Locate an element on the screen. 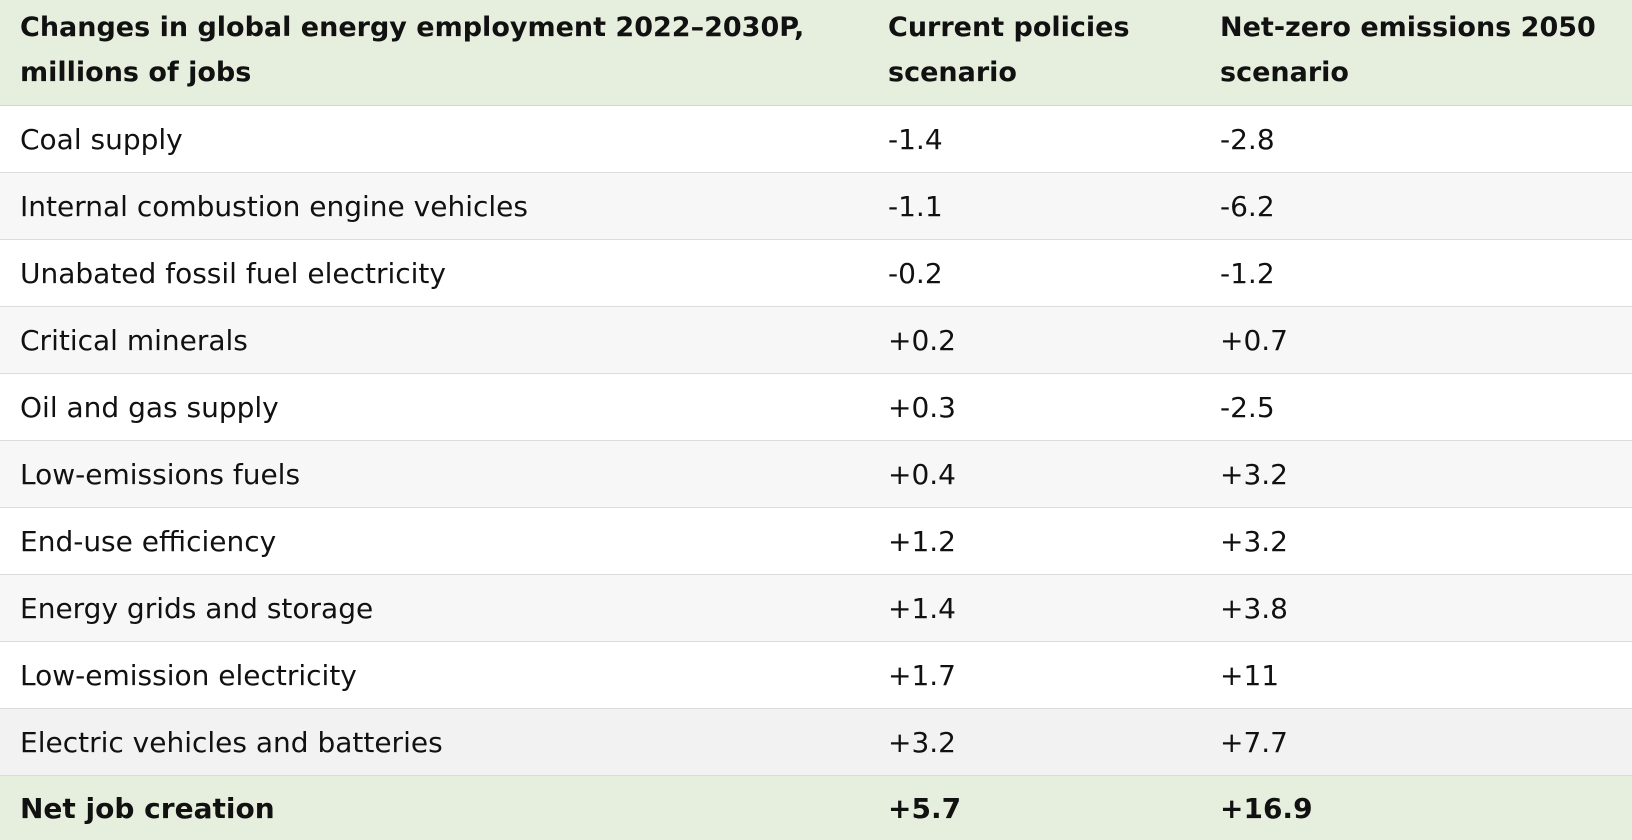  table-row: Energy grids and storage +1.4 +3.8 is located at coordinates (816, 608).